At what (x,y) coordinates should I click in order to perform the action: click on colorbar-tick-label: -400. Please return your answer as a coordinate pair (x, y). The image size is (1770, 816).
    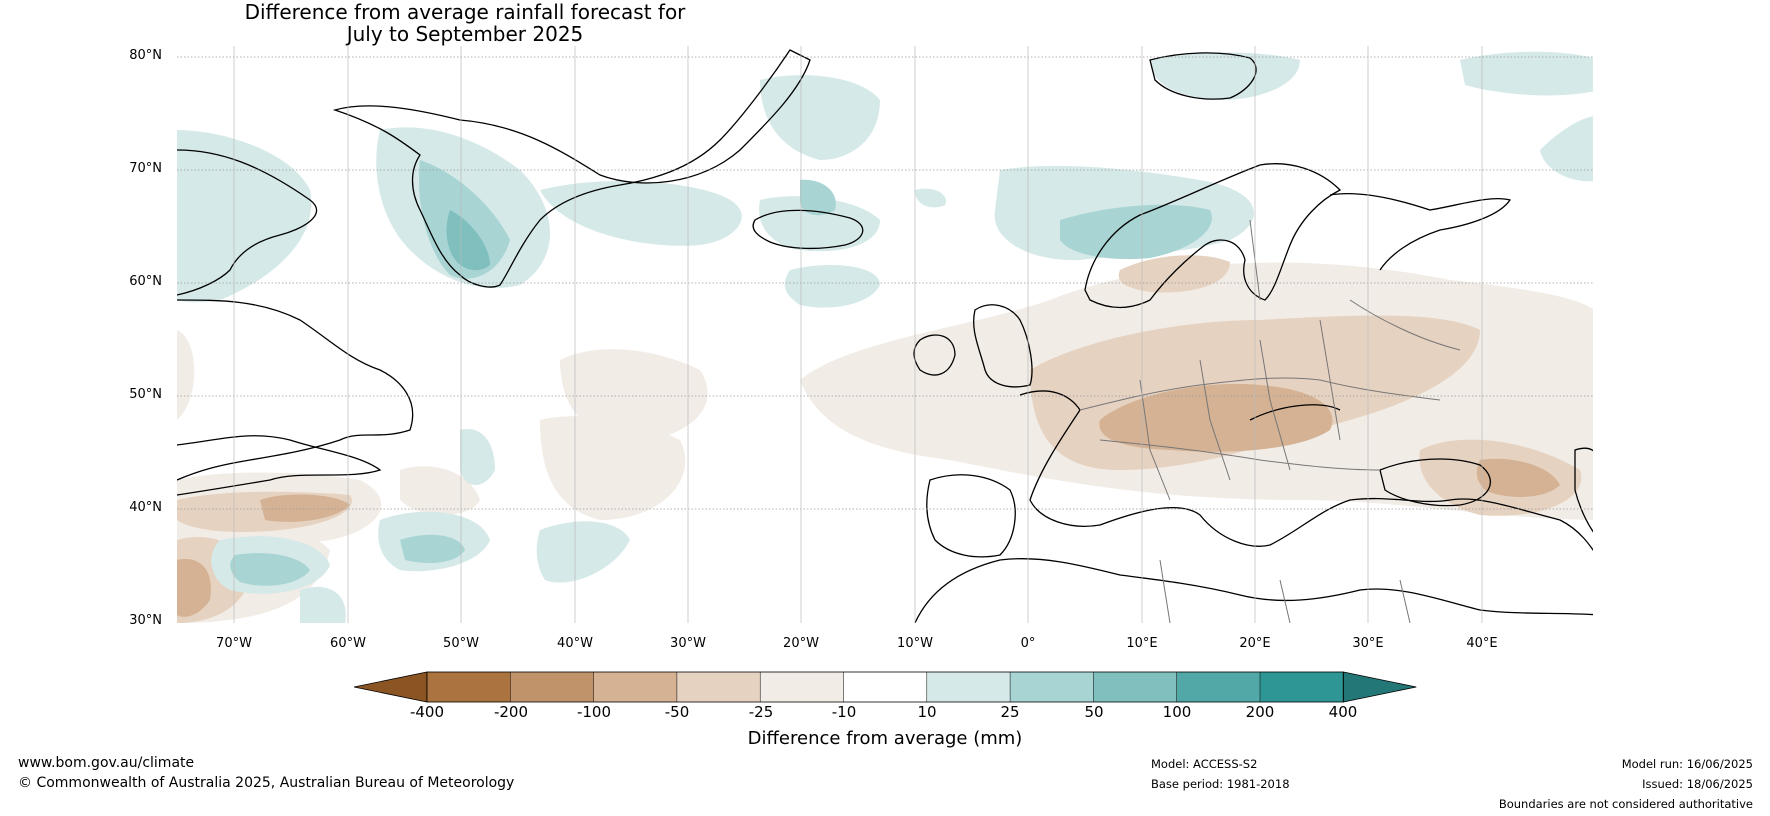
    Looking at the image, I should click on (427, 712).